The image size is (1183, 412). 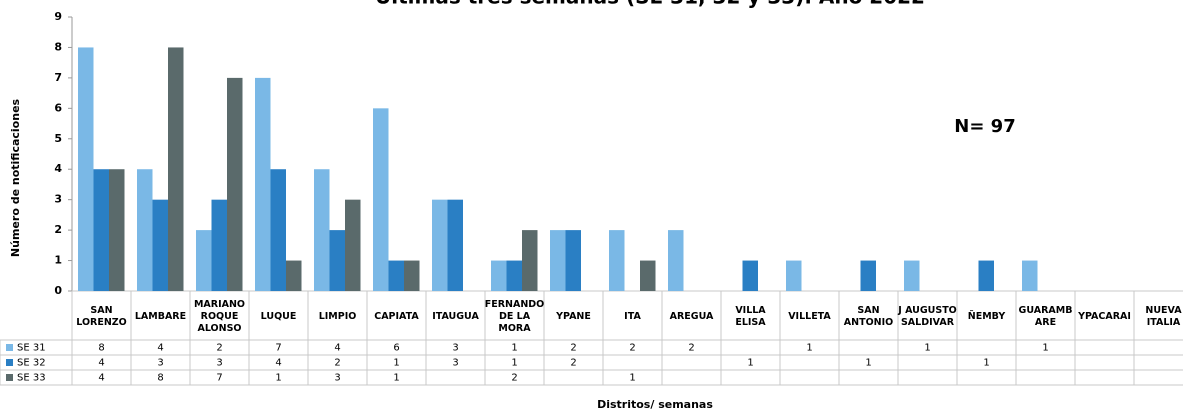 I want to click on x-tick-label: SAN LORENZO, so click(x=101, y=316).